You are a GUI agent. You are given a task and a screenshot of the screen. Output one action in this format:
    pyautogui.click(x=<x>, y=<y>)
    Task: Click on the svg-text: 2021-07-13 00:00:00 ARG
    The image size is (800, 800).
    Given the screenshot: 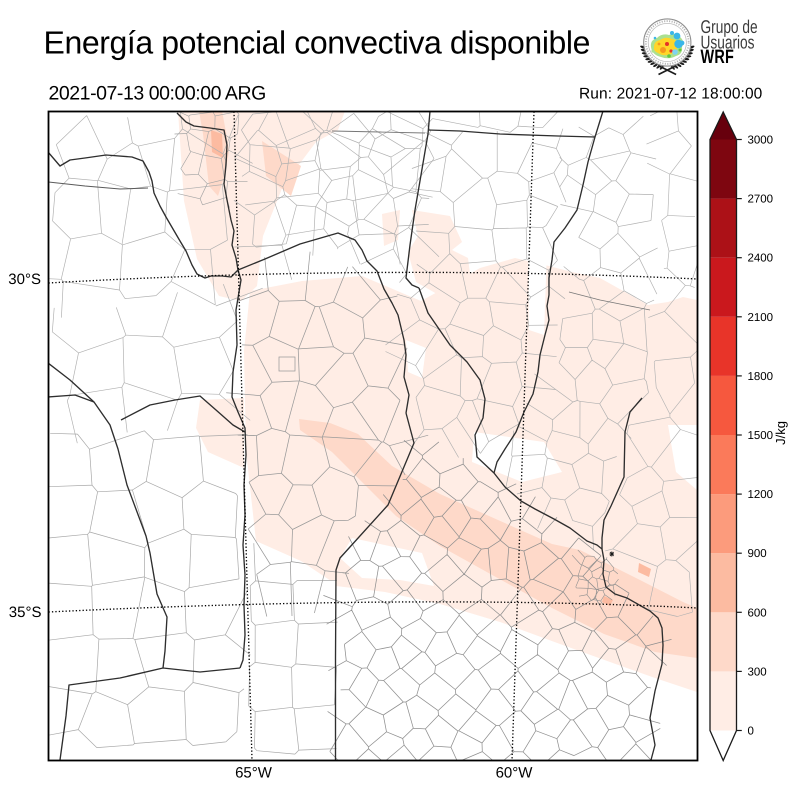 What is the action you would take?
    pyautogui.click(x=157, y=94)
    